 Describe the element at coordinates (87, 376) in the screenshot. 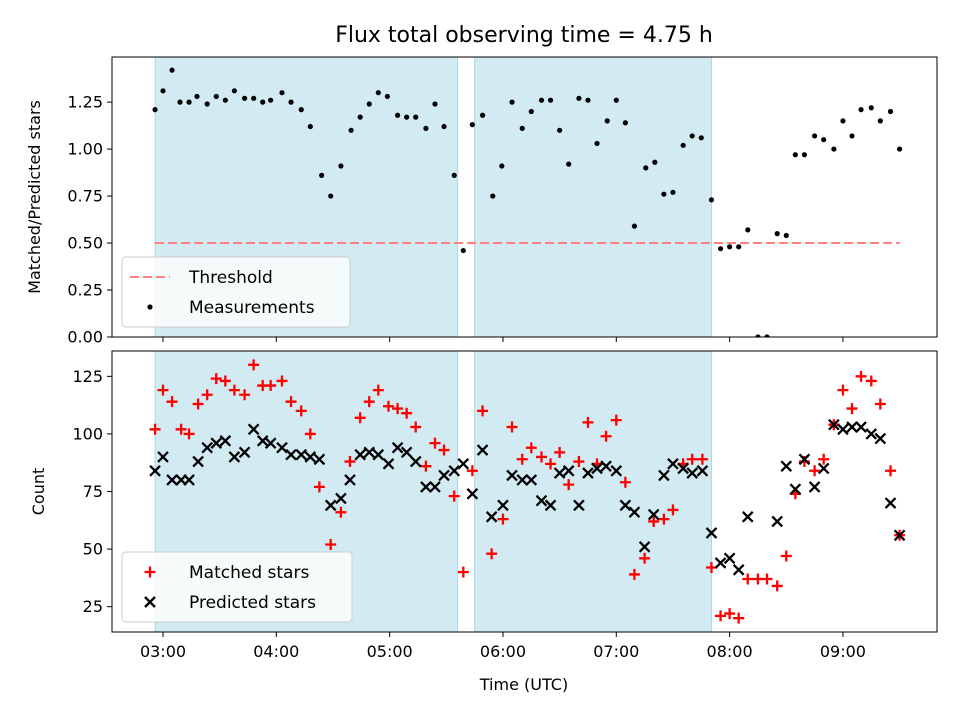

I see `bottom-ytick-label-4: 125` at that location.